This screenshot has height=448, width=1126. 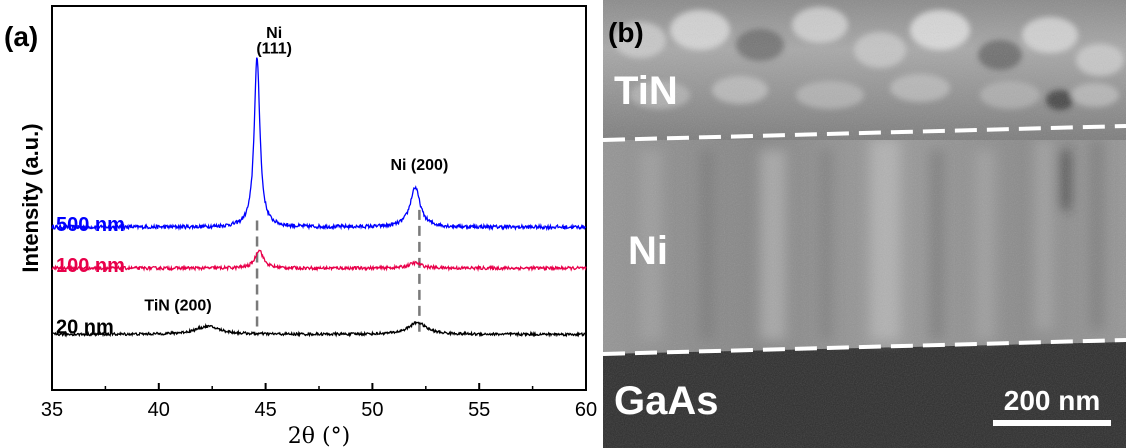 I want to click on layer-label-gaas: GaAs, so click(x=666, y=401).